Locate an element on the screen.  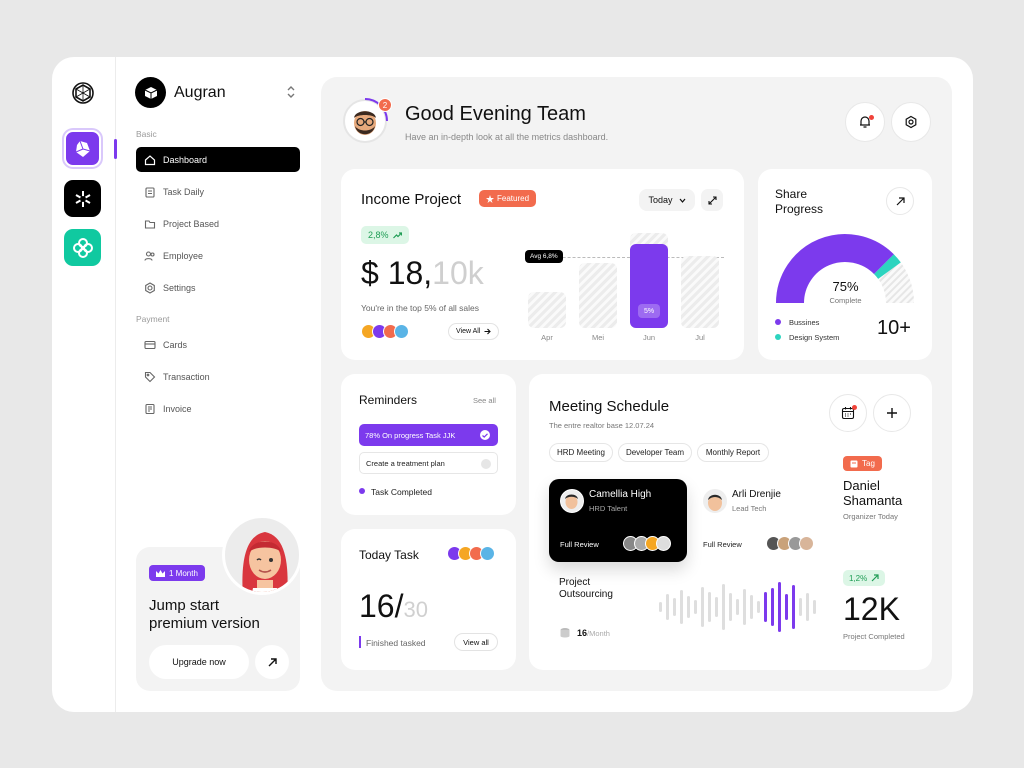
chart-bar-apr is located at coordinates (547, 310).